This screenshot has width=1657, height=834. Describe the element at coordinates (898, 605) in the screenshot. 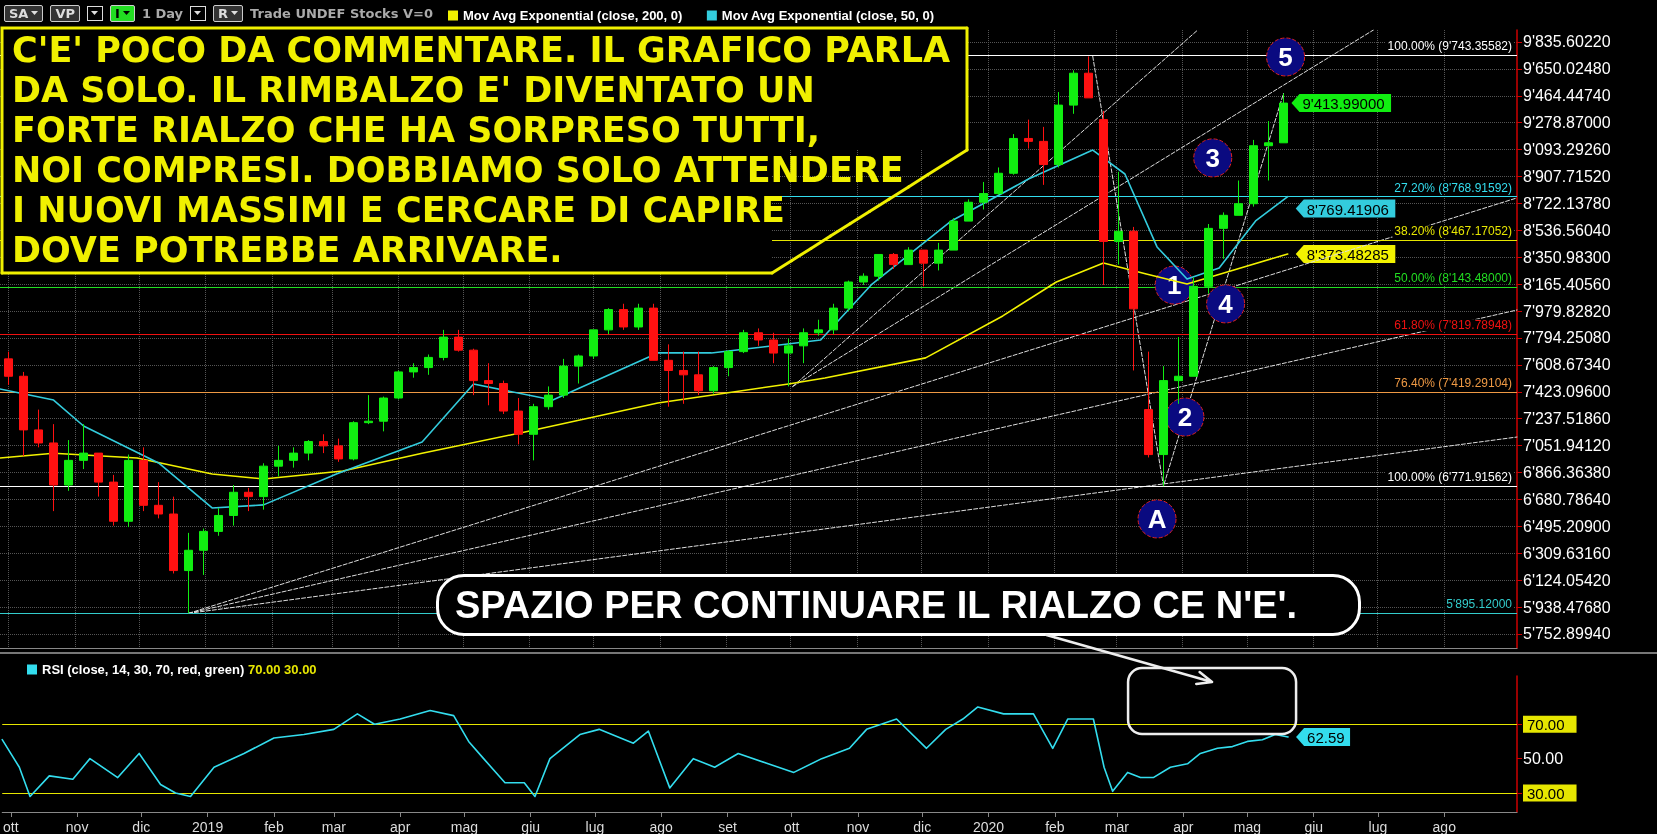

I see `annotation: SPAZIO PER CONTINUARE IL RIALZO CE N'E'.` at that location.